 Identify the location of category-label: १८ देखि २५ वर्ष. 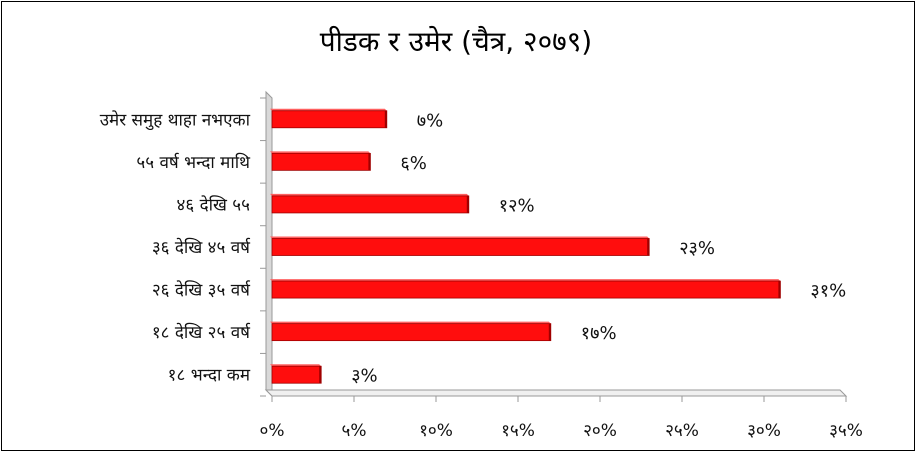
(201, 332).